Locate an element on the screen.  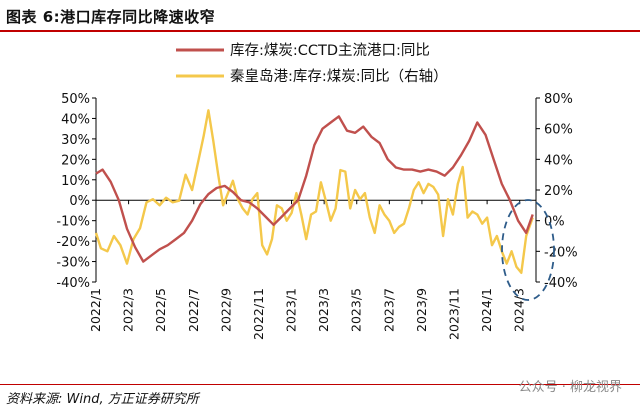
x-axis-tick-label: 2022/5 is located at coordinates (160, 310).